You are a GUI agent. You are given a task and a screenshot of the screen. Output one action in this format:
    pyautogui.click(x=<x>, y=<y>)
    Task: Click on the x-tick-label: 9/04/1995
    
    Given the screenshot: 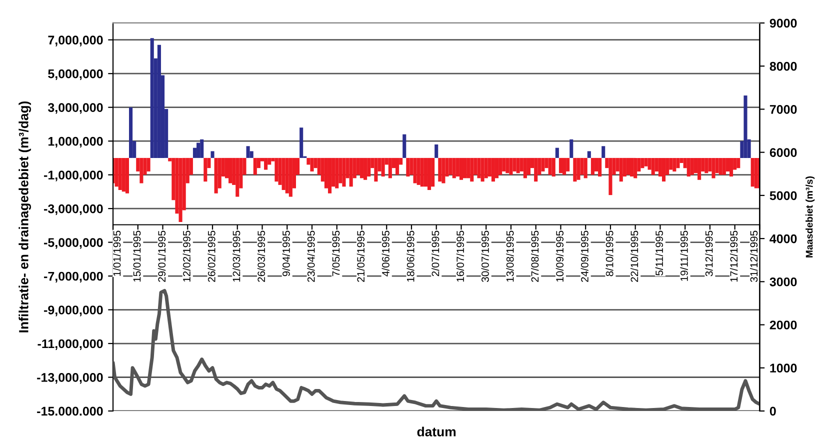 What is the action you would take?
    pyautogui.click(x=286, y=253)
    